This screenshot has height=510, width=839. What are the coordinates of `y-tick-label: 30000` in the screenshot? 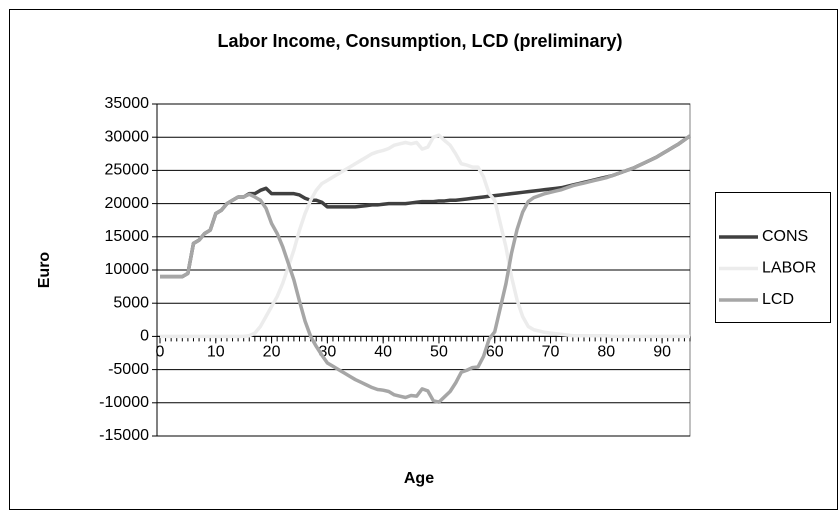 It's located at (127, 136).